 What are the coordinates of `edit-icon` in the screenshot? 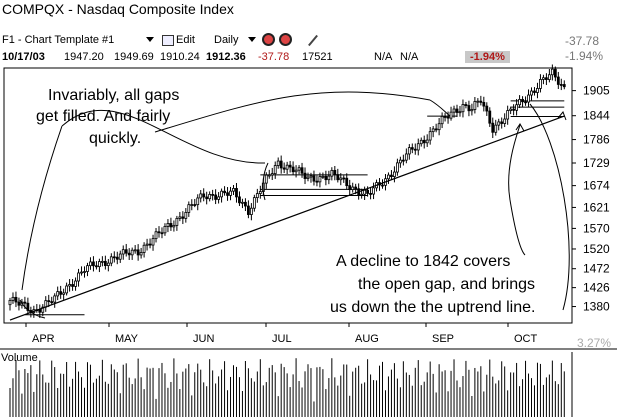 It's located at (168, 40).